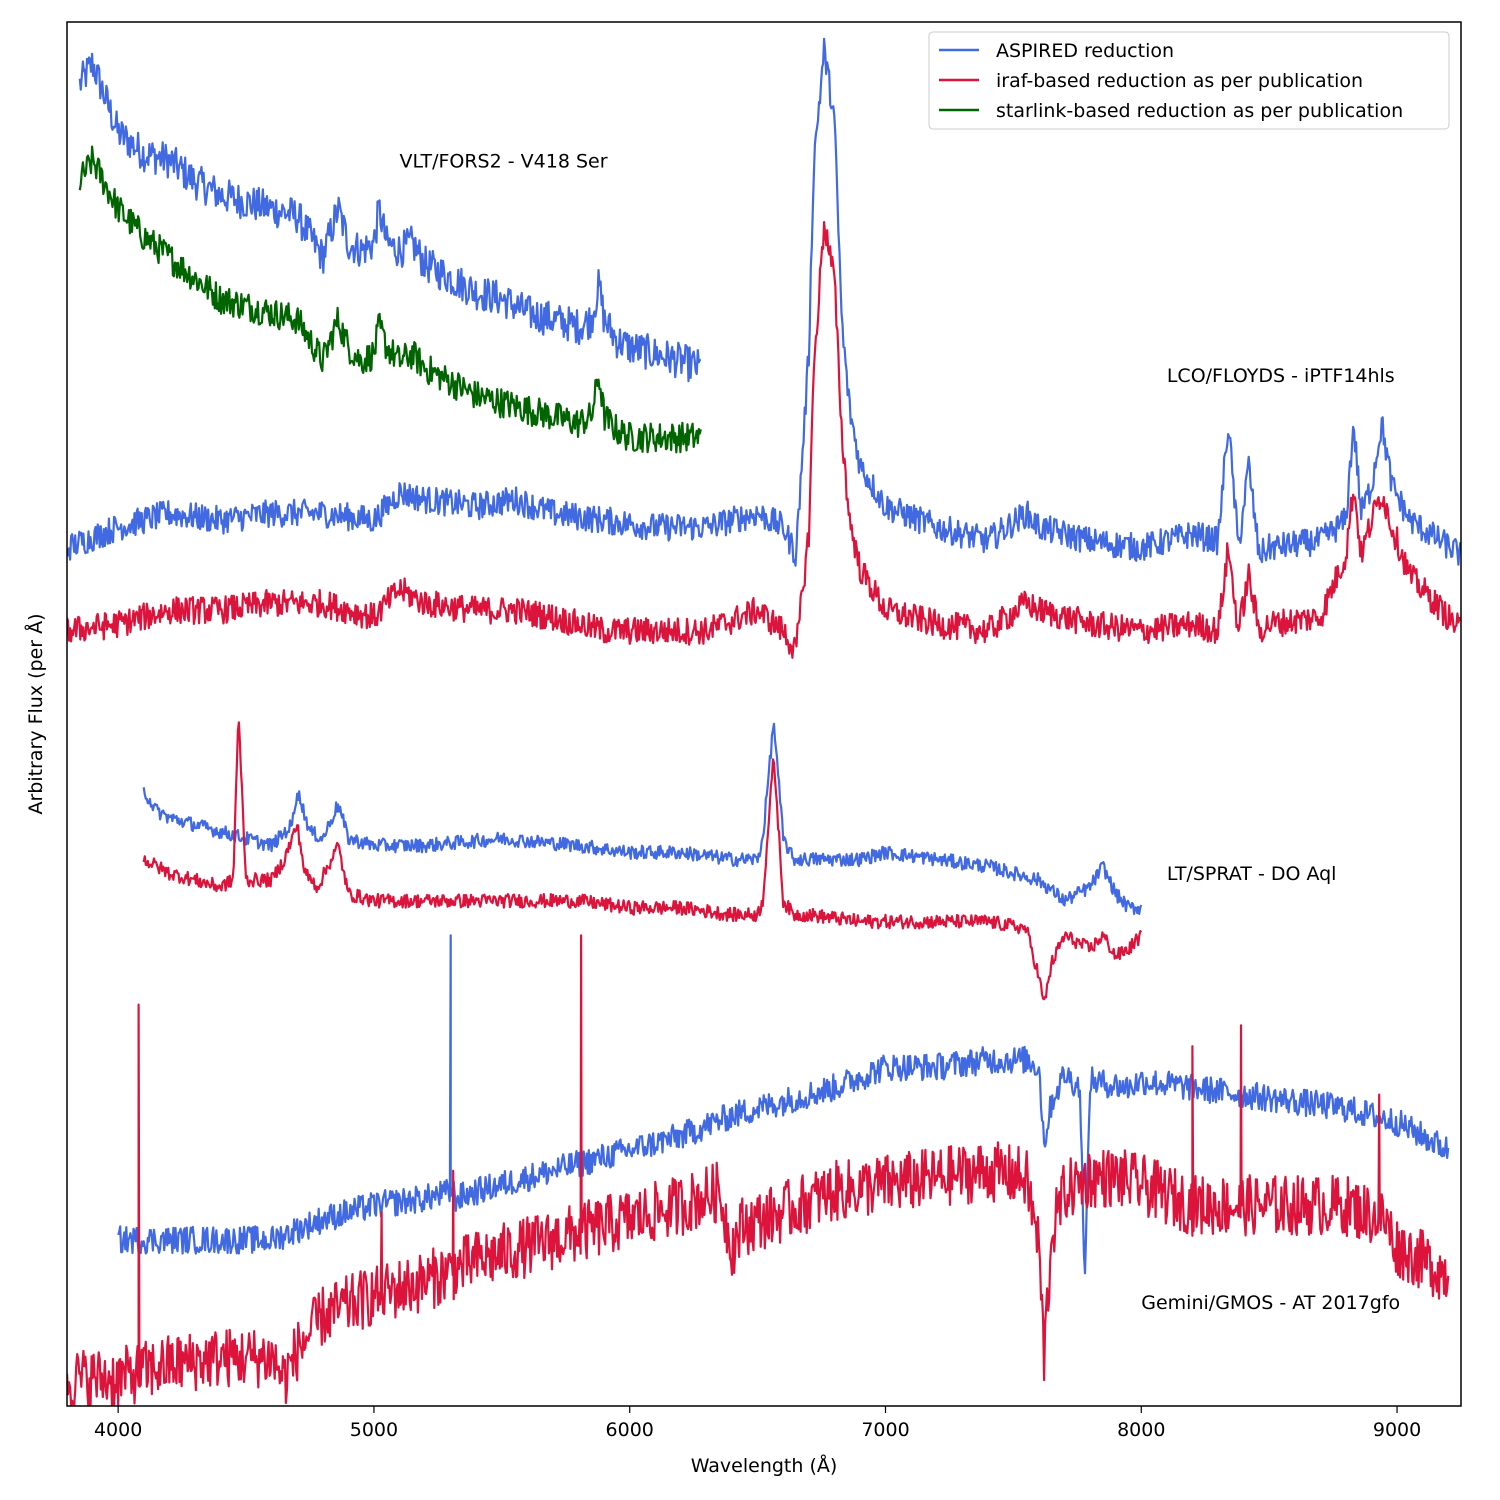  What do you see at coordinates (642, 819) in the screenshot?
I see `series-line-lt-sprat-do-aql-aspired` at bounding box center [642, 819].